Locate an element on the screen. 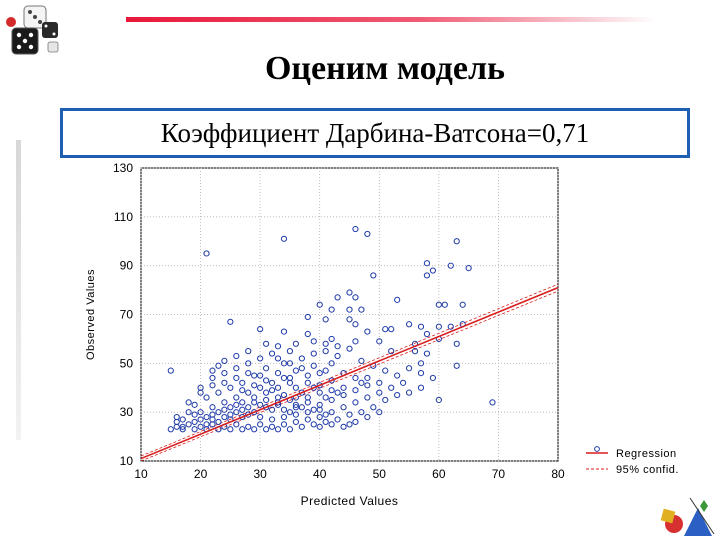 Image resolution: width=720 pixels, height=540 pixels. x-tick-label: 80 is located at coordinates (558, 474).